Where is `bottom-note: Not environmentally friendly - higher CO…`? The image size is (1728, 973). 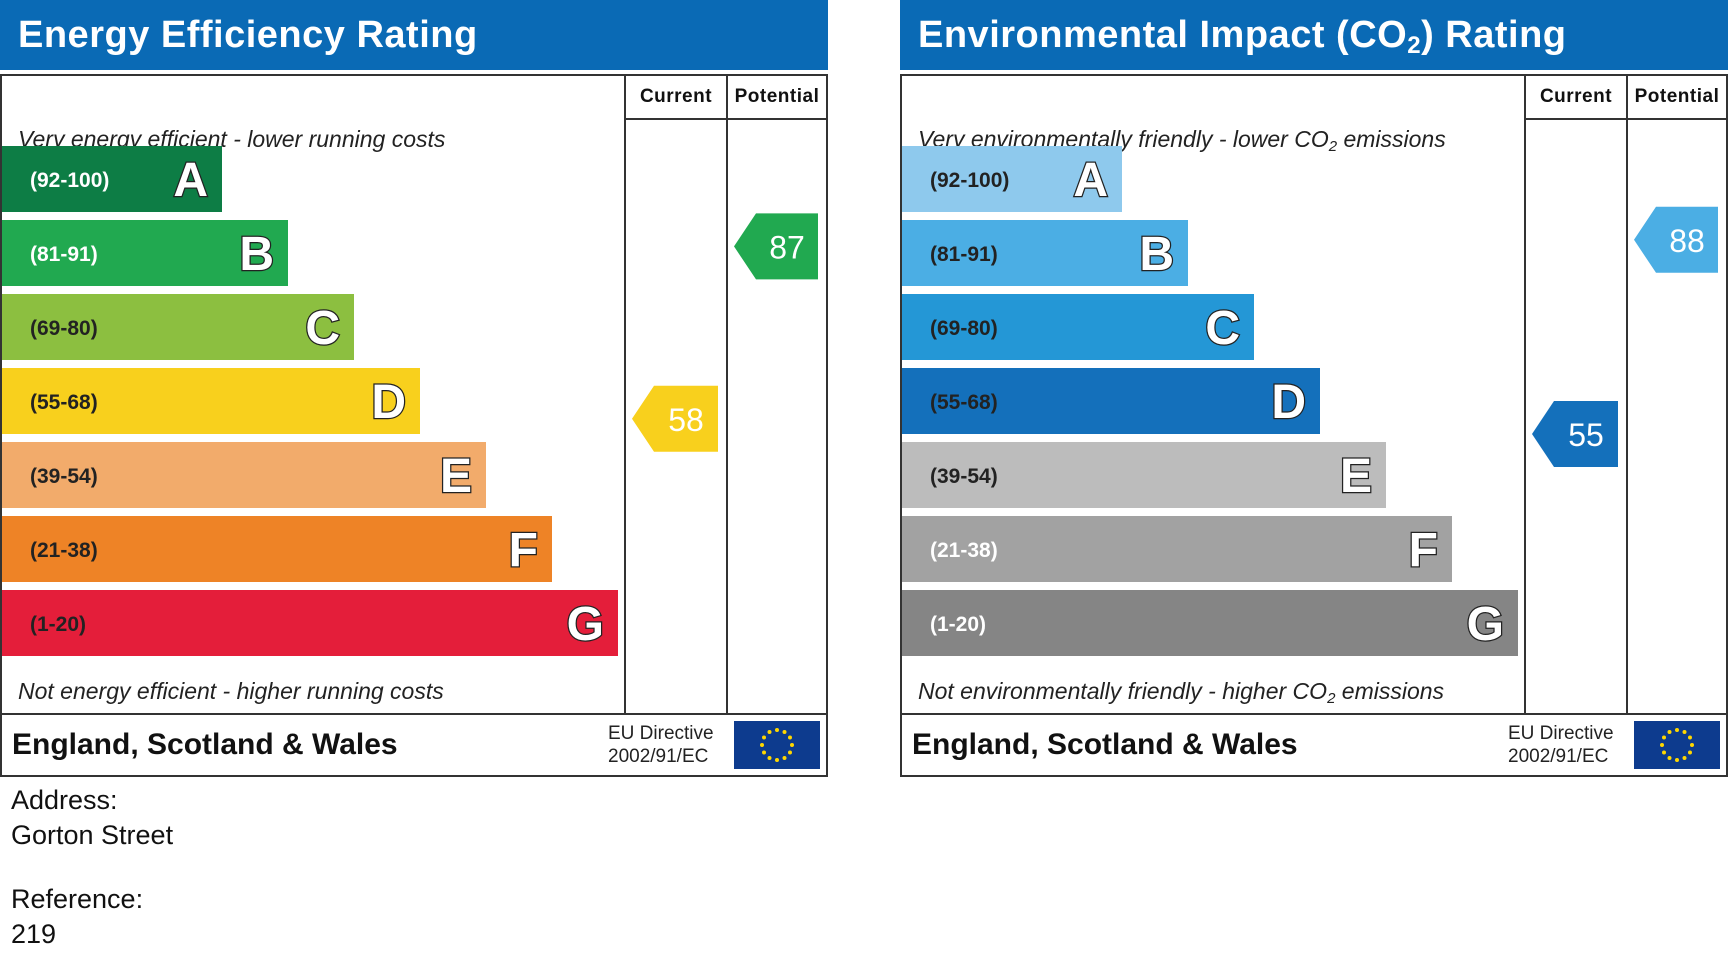 bottom-note: Not environmentally friendly - higher CO… is located at coordinates (1181, 692).